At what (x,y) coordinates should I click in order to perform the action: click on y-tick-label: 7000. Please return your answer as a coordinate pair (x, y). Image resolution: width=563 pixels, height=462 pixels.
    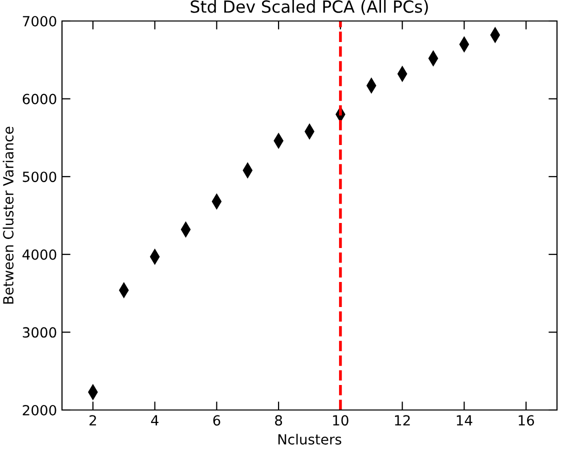
    Looking at the image, I should click on (39, 21).